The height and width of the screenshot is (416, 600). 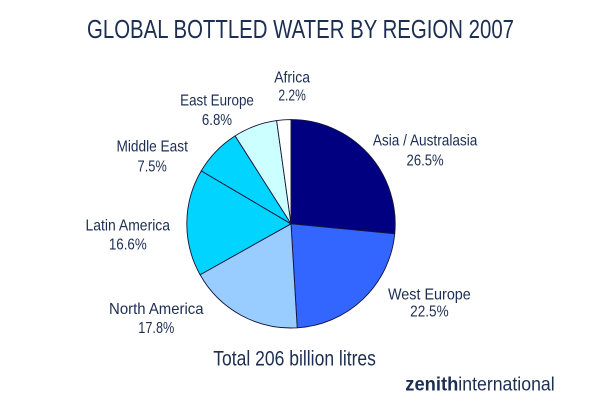 I want to click on svg-text: Middle East, so click(x=152, y=146).